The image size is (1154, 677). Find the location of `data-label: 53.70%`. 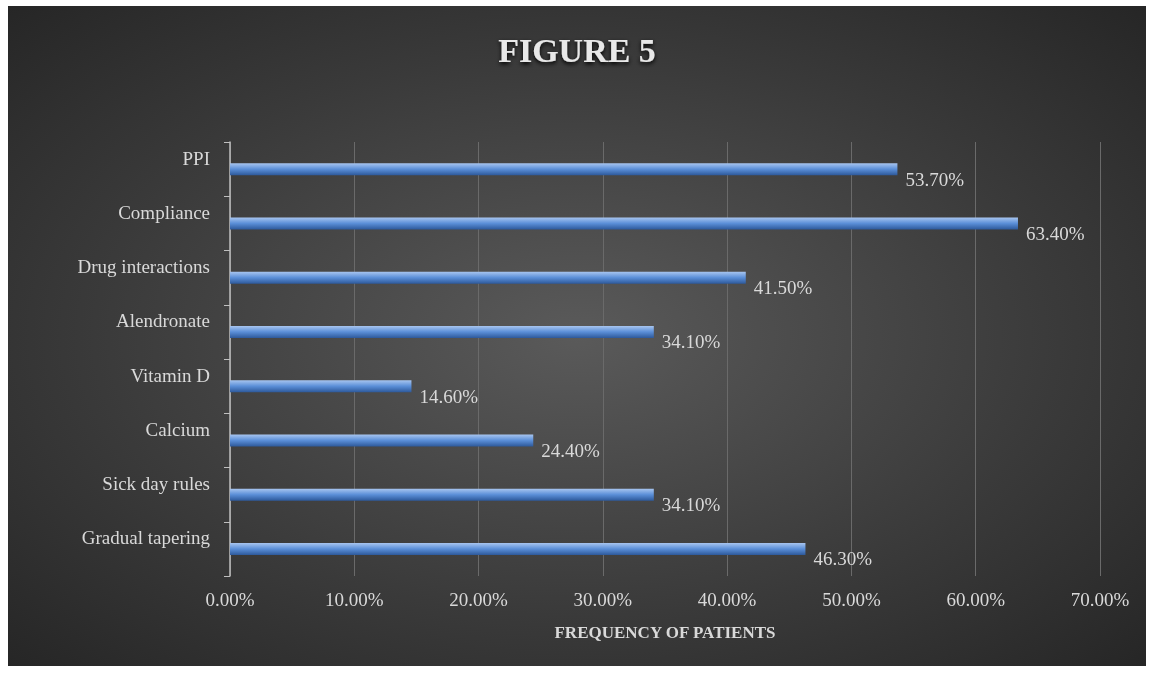

data-label: 53.70% is located at coordinates (935, 179).